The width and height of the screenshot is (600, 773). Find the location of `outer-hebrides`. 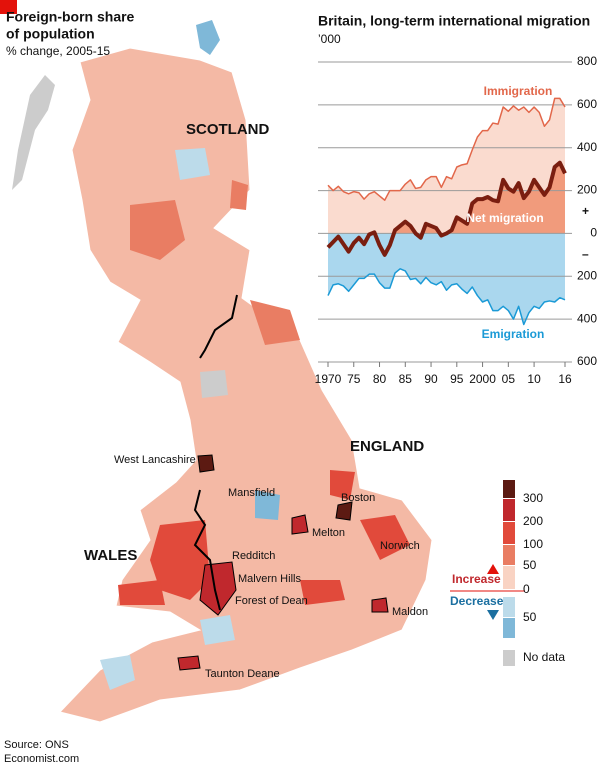

outer-hebrides is located at coordinates (33, 132).